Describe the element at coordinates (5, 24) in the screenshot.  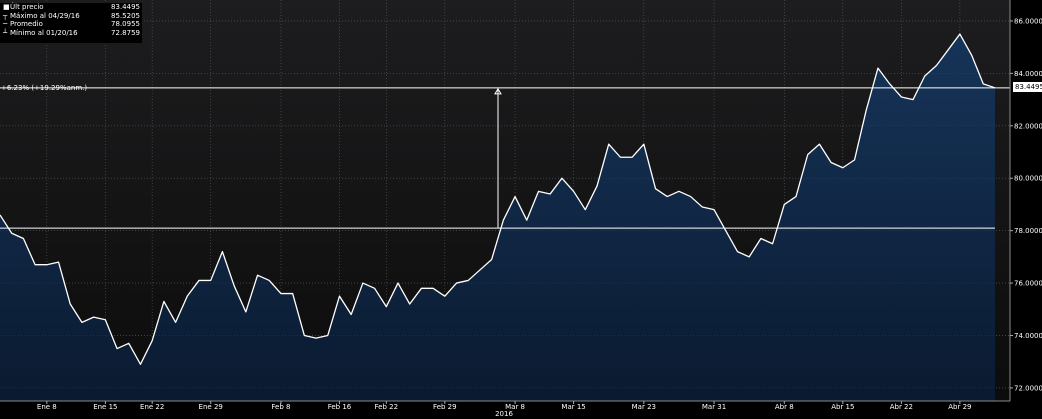
I see `line-icon: ─` at that location.